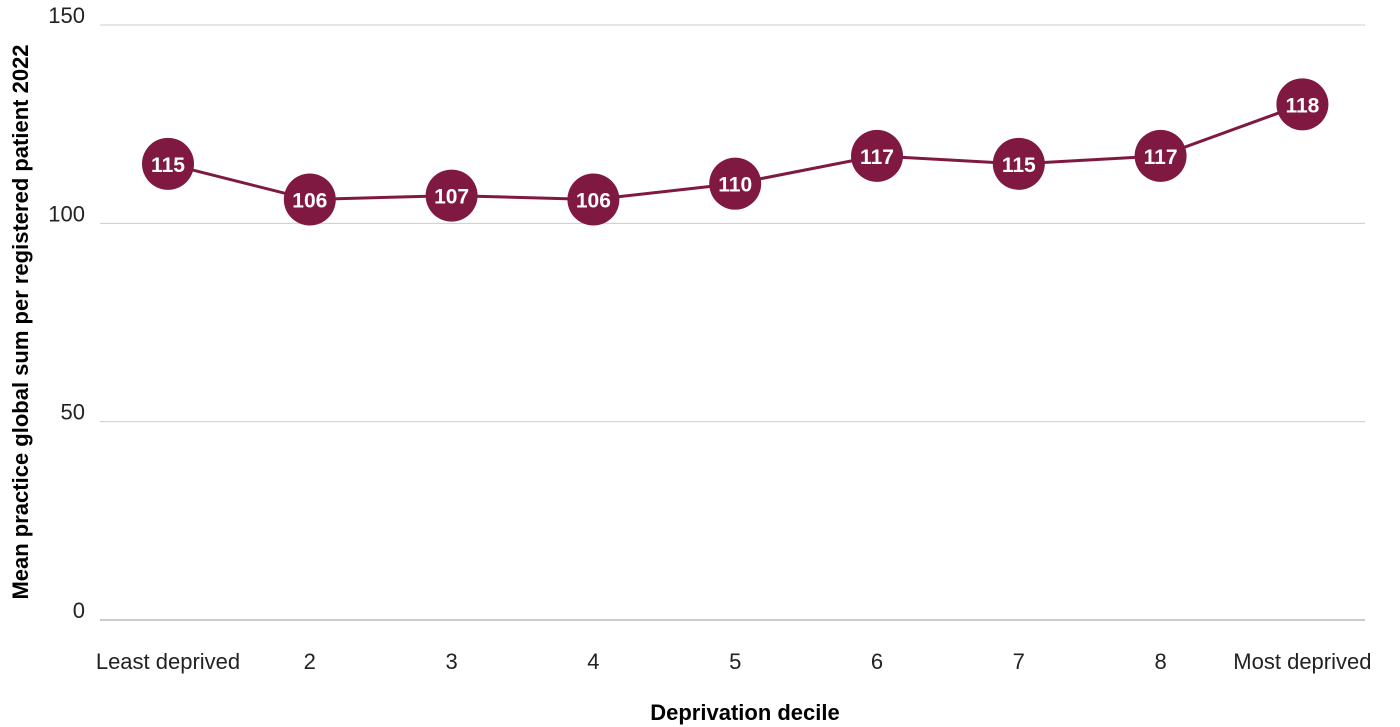 The height and width of the screenshot is (727, 1400). Describe the element at coordinates (66, 213) in the screenshot. I see `y-tick-label: 100` at that location.